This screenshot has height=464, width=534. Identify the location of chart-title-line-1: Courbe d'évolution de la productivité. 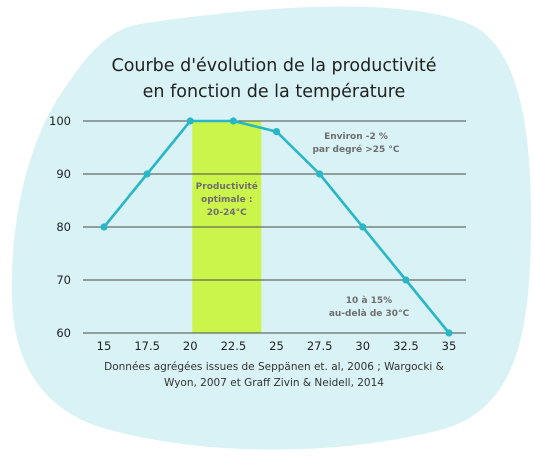
(273, 66).